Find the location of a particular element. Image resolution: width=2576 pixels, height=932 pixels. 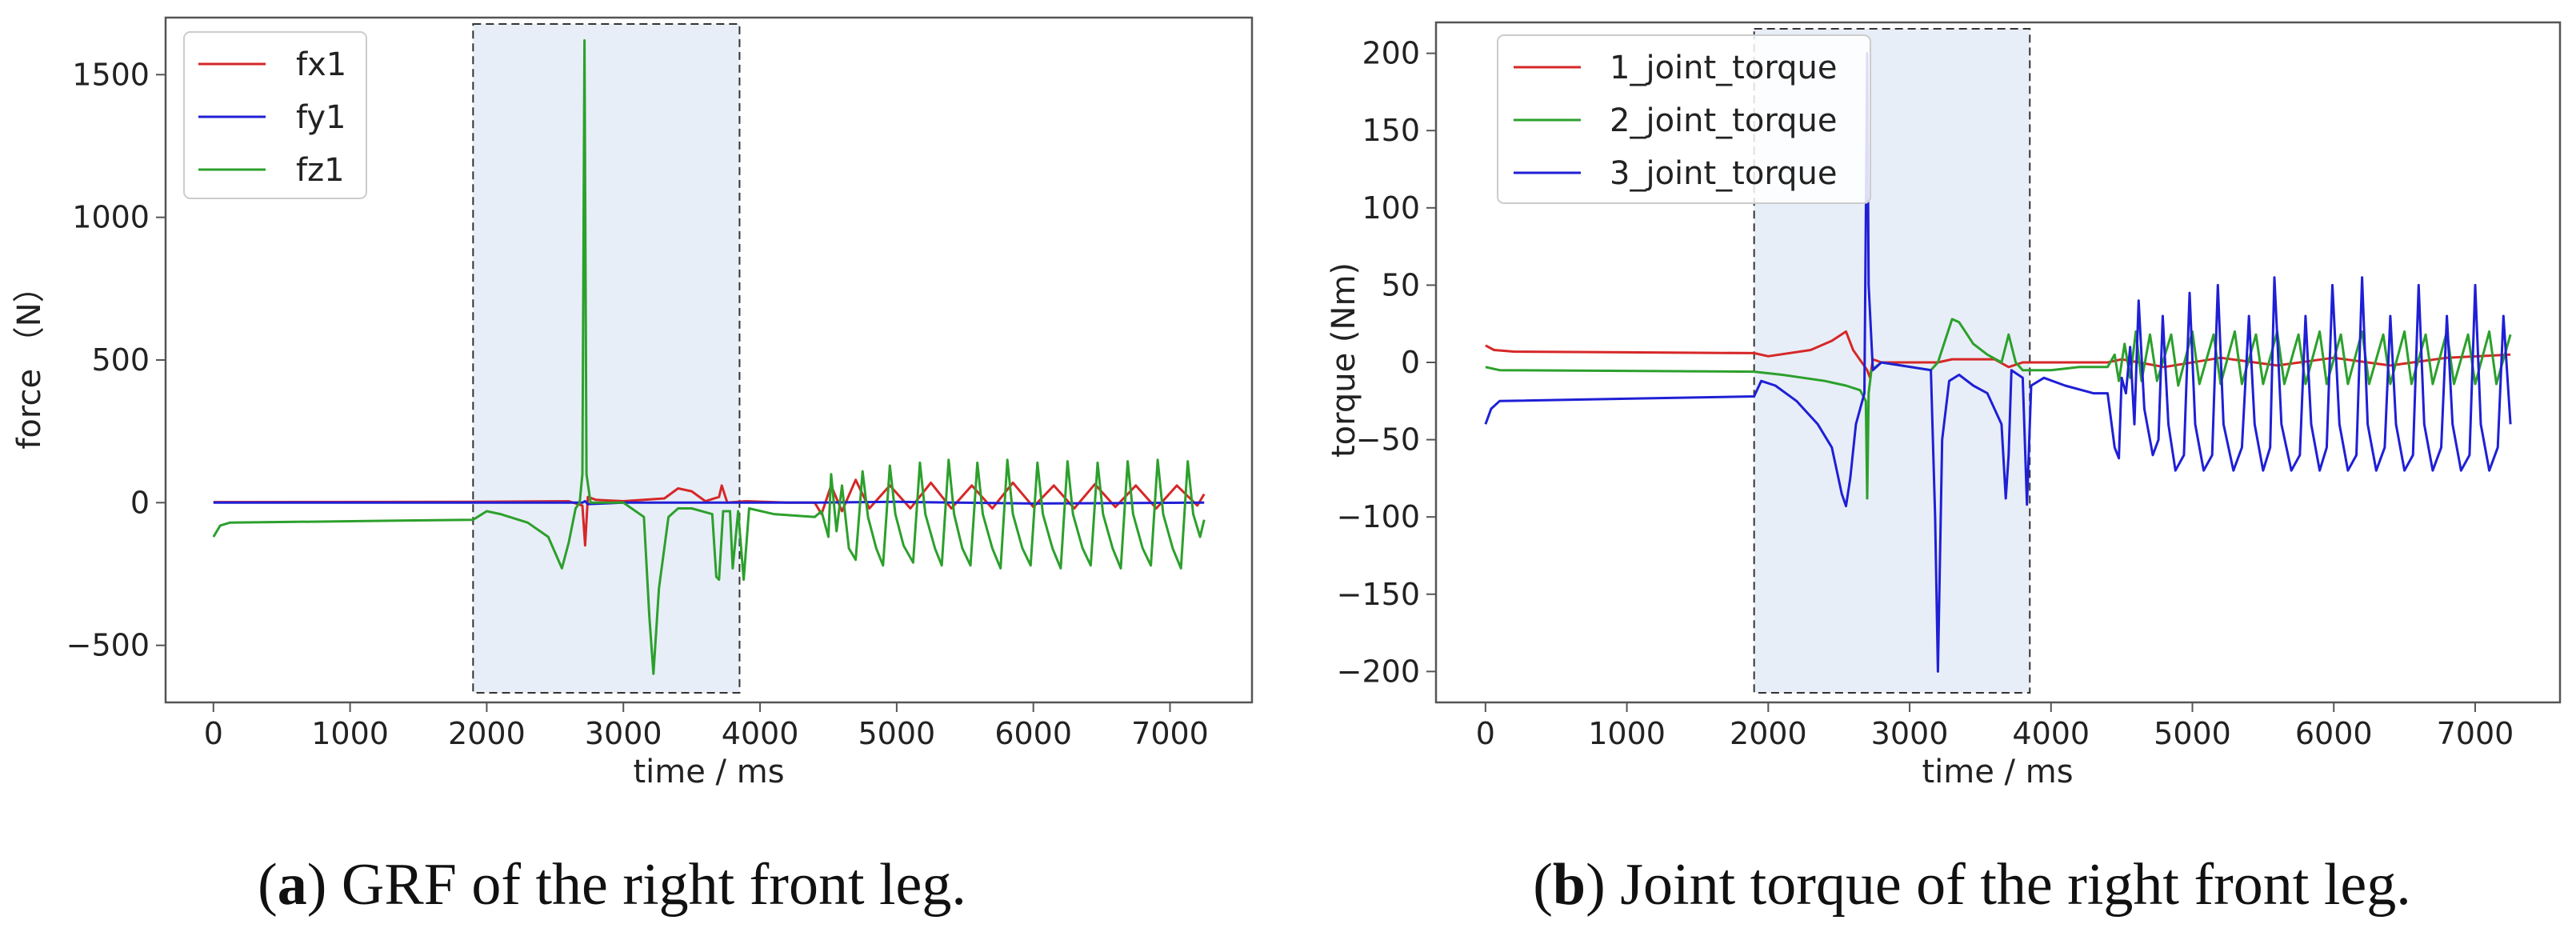

y-tick-label: −200 is located at coordinates (1378, 671).